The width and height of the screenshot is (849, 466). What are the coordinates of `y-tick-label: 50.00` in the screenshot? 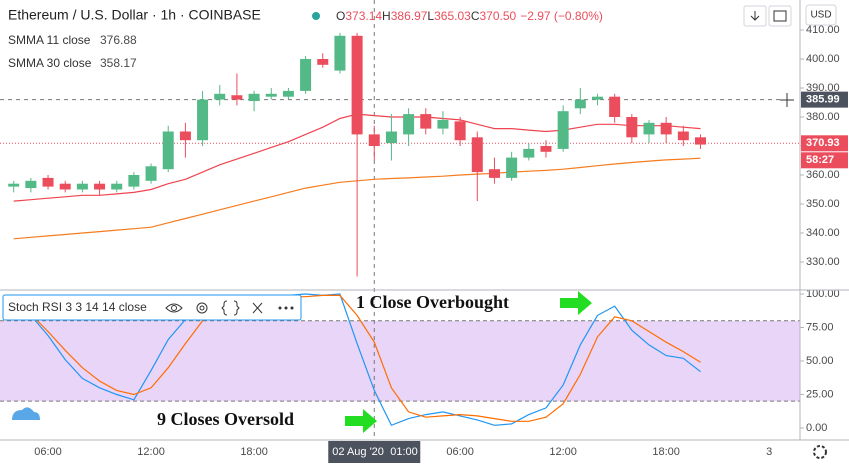 It's located at (820, 361).